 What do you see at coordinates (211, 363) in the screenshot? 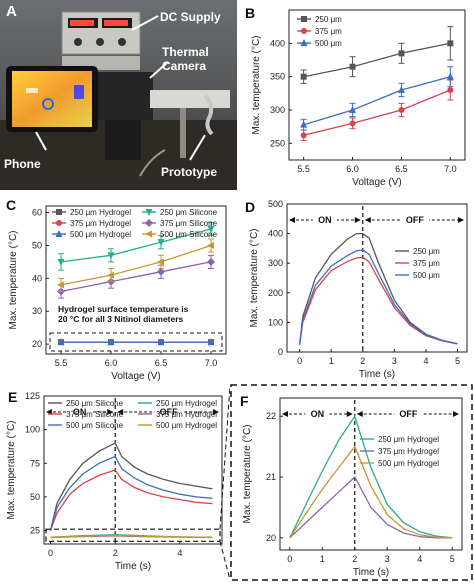
I see `x-tick-label-c: 7.0` at bounding box center [211, 363].